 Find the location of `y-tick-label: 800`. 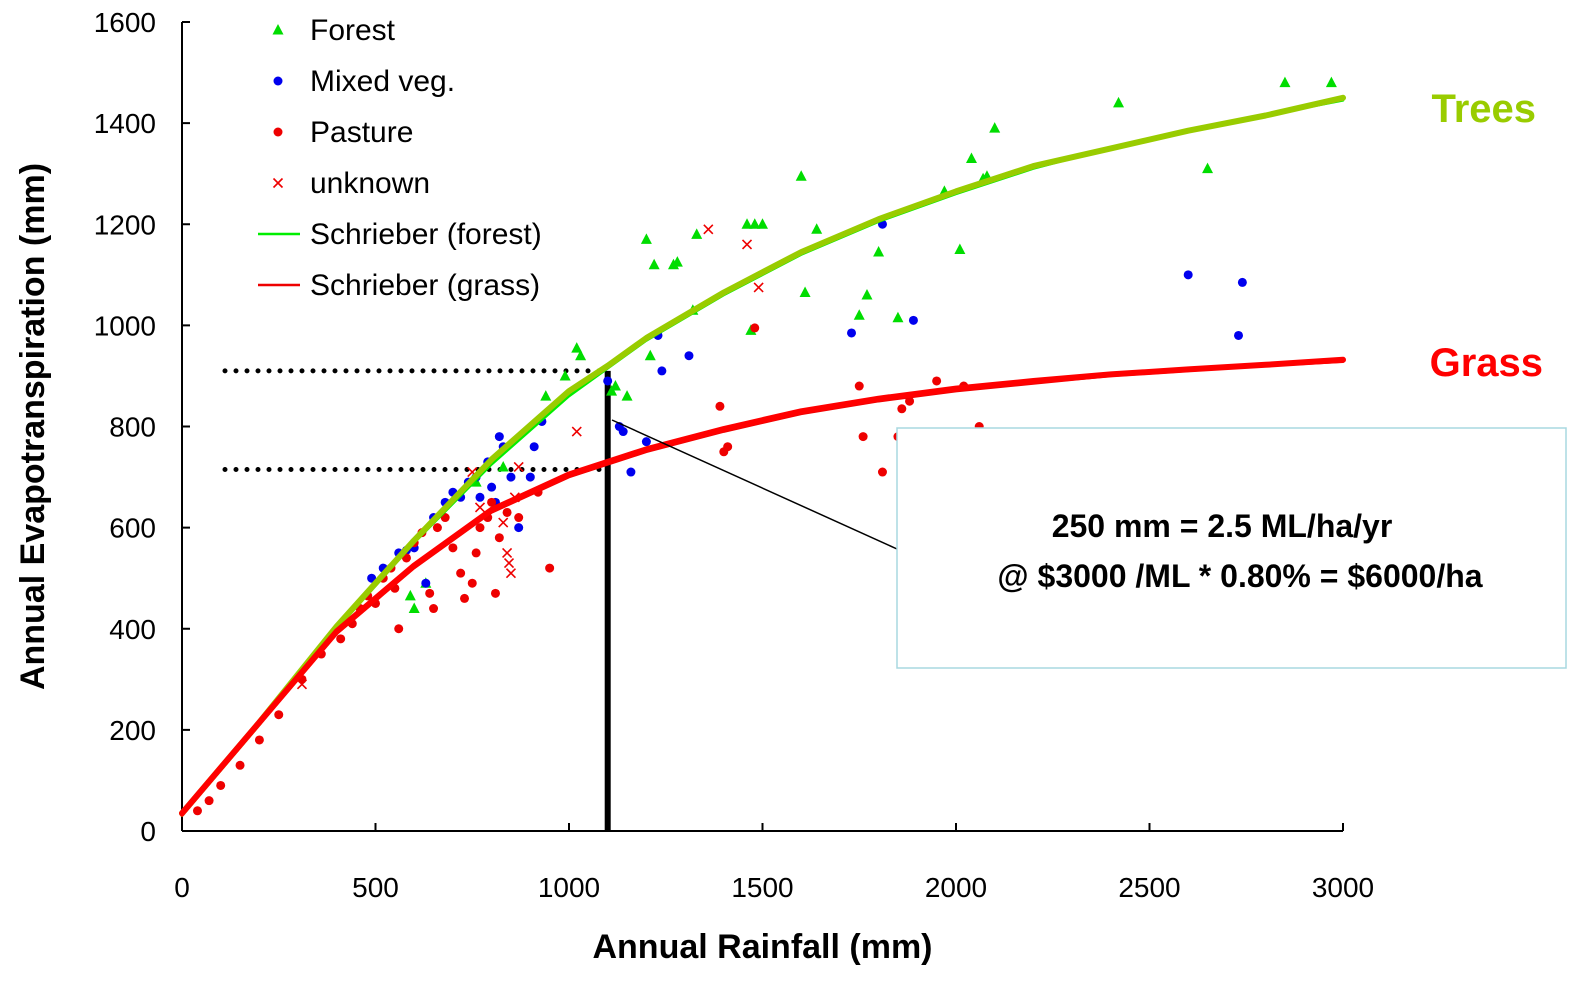

y-tick-label: 800 is located at coordinates (132, 427).